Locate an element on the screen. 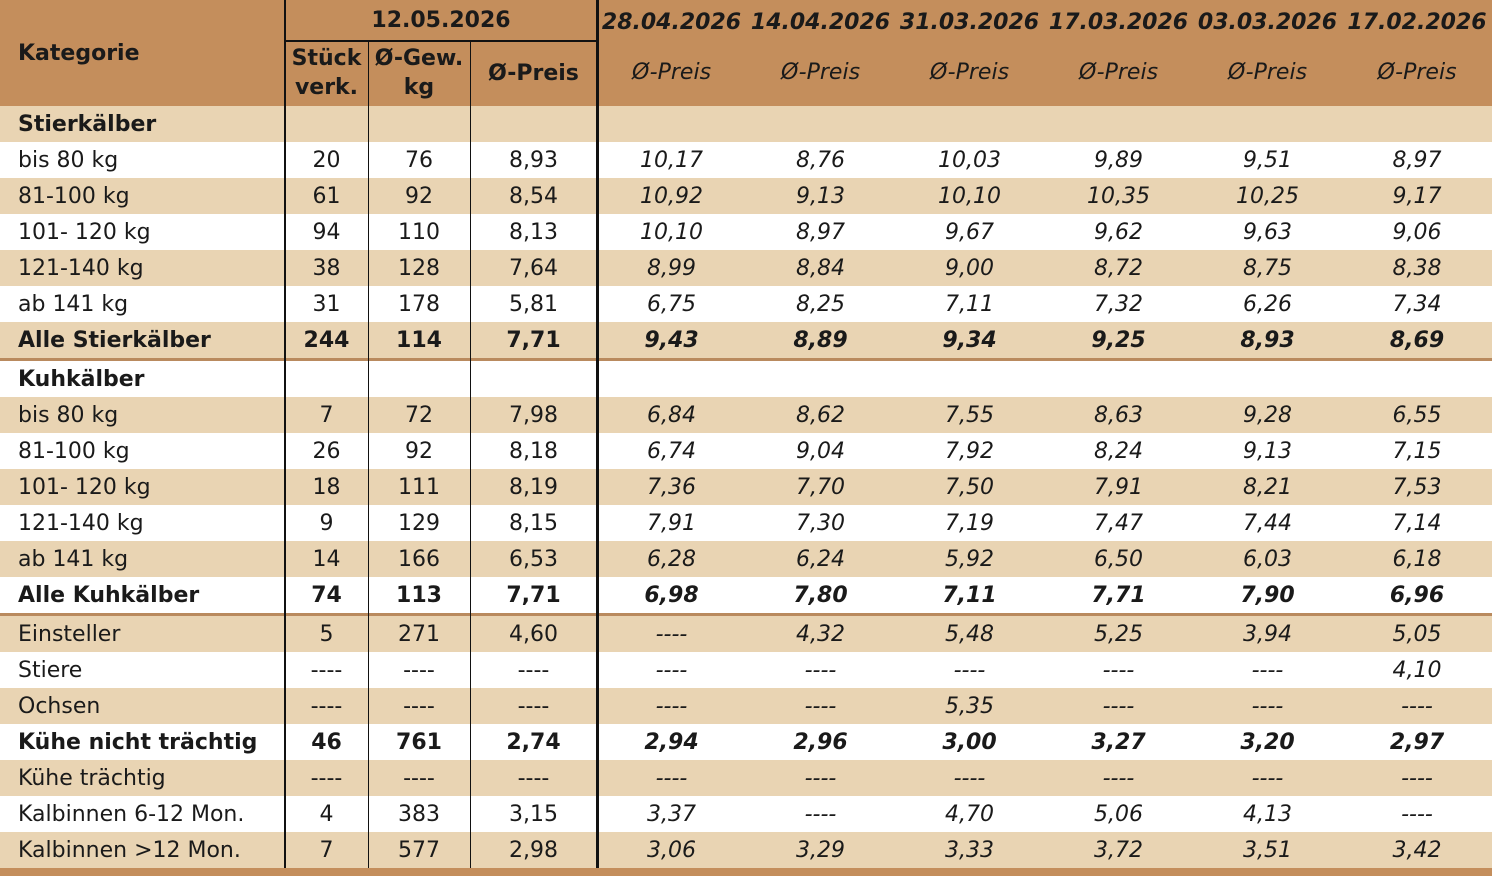 Image resolution: width=1492 pixels, height=876 pixels. cell: 6,24 is located at coordinates (820, 559).